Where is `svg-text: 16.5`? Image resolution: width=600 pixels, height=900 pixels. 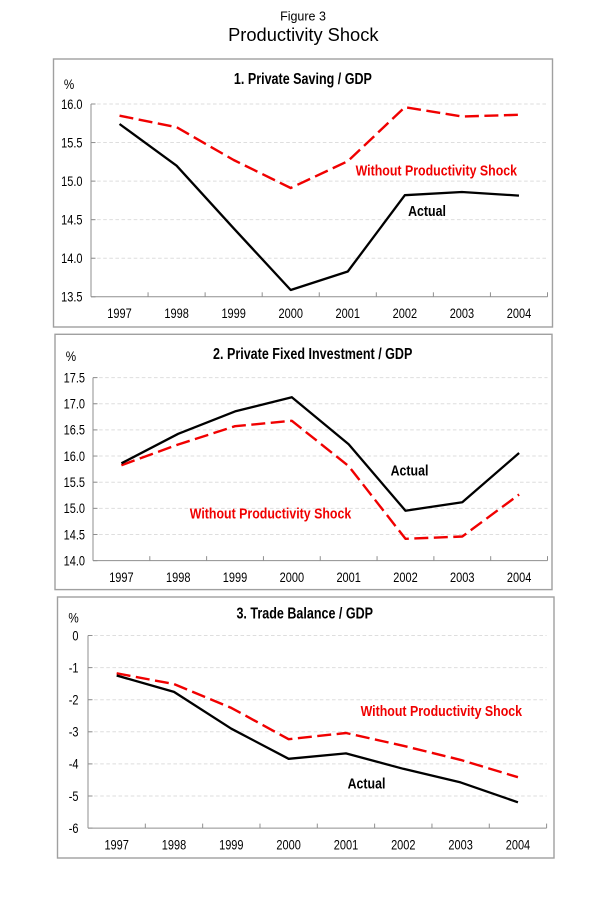 svg-text: 16.5 is located at coordinates (75, 430).